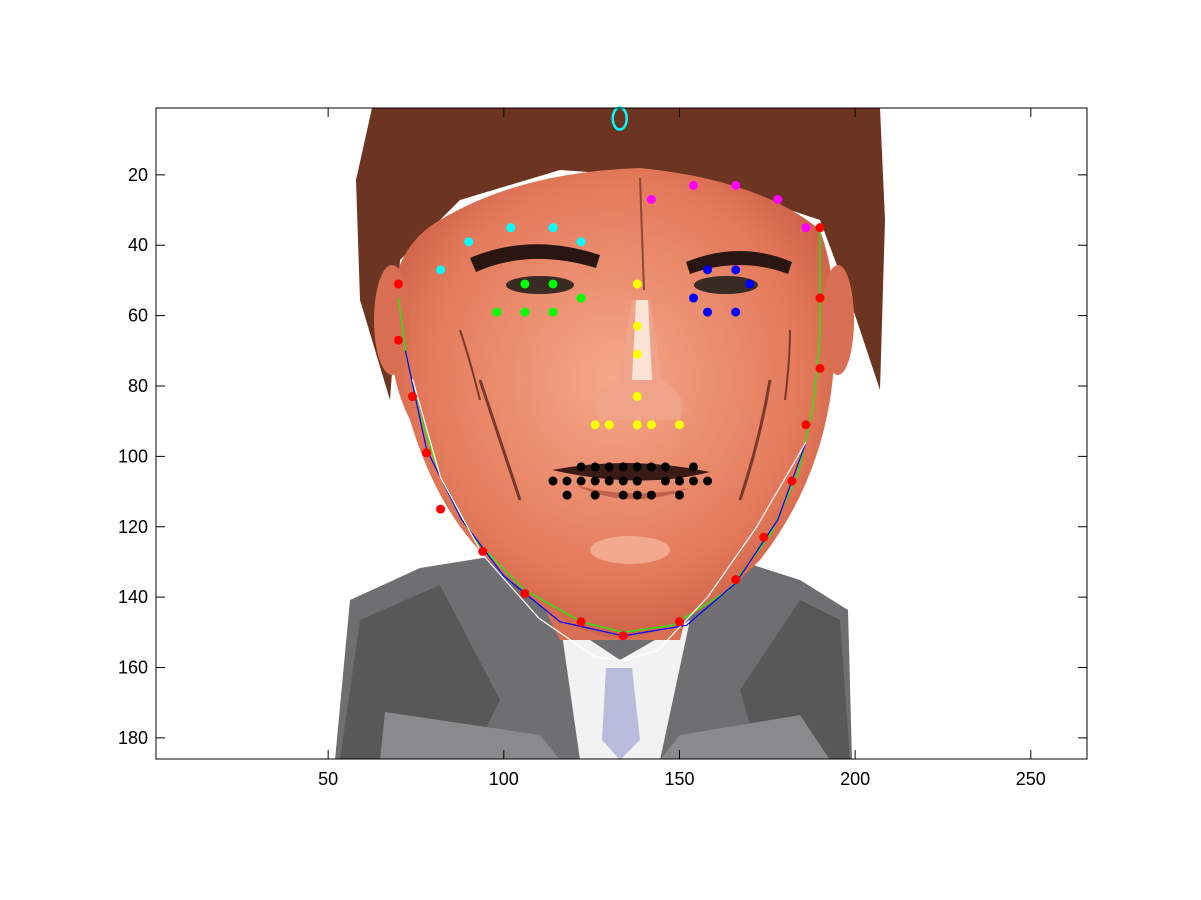 The image size is (1201, 900). What do you see at coordinates (621, 713) in the screenshot?
I see `tie` at bounding box center [621, 713].